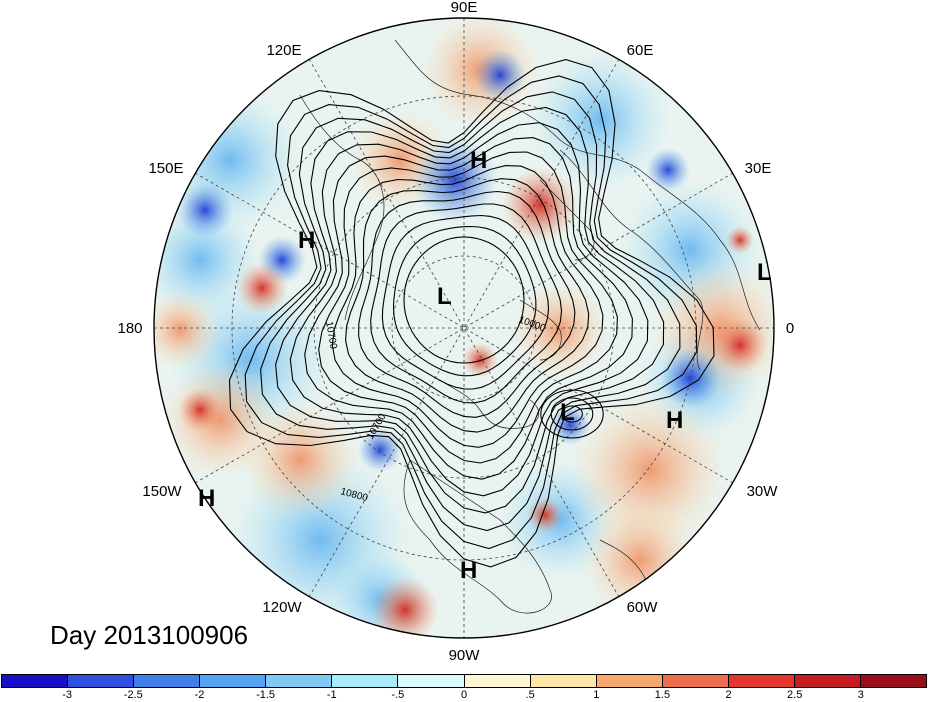 The height and width of the screenshot is (702, 928). I want to click on colorbar-tick-label: 2.5, so click(795, 695).